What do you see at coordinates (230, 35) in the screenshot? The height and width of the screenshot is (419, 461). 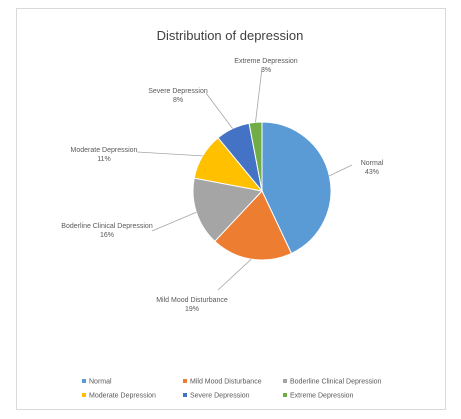 I see `chart-title: Distribution of depression` at bounding box center [230, 35].